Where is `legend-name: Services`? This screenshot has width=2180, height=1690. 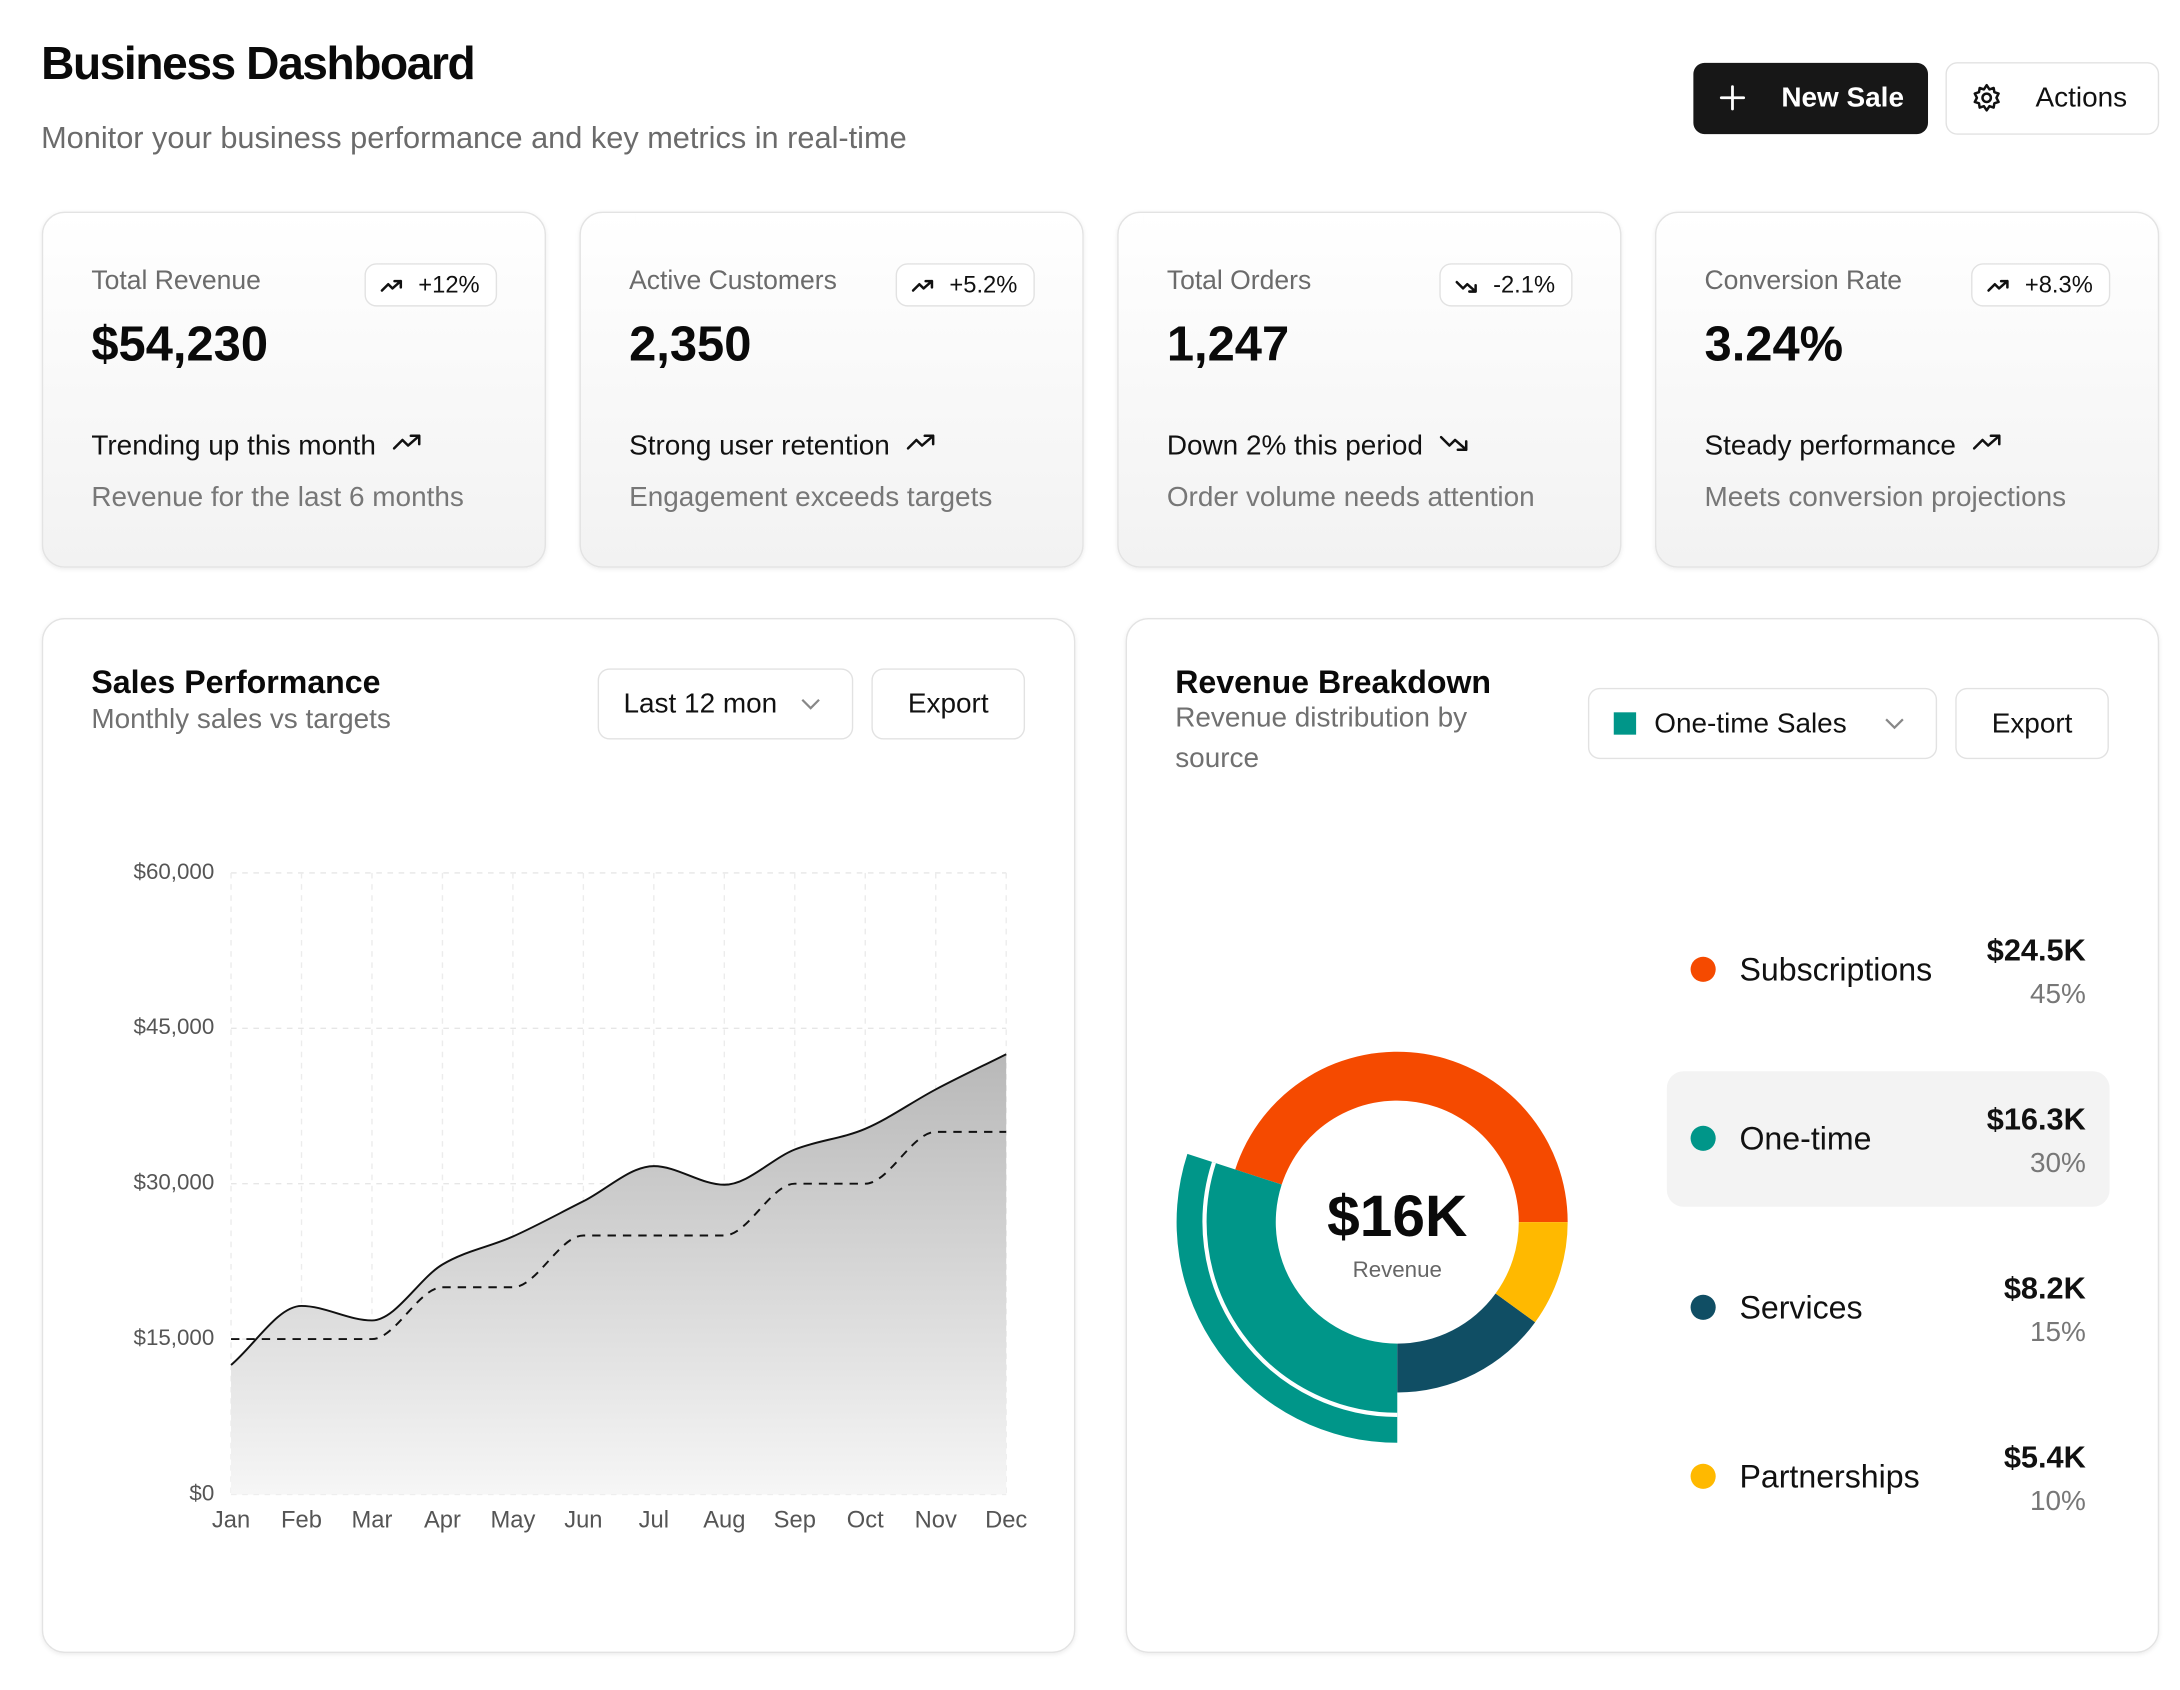
legend-name: Services is located at coordinates (1800, 1308).